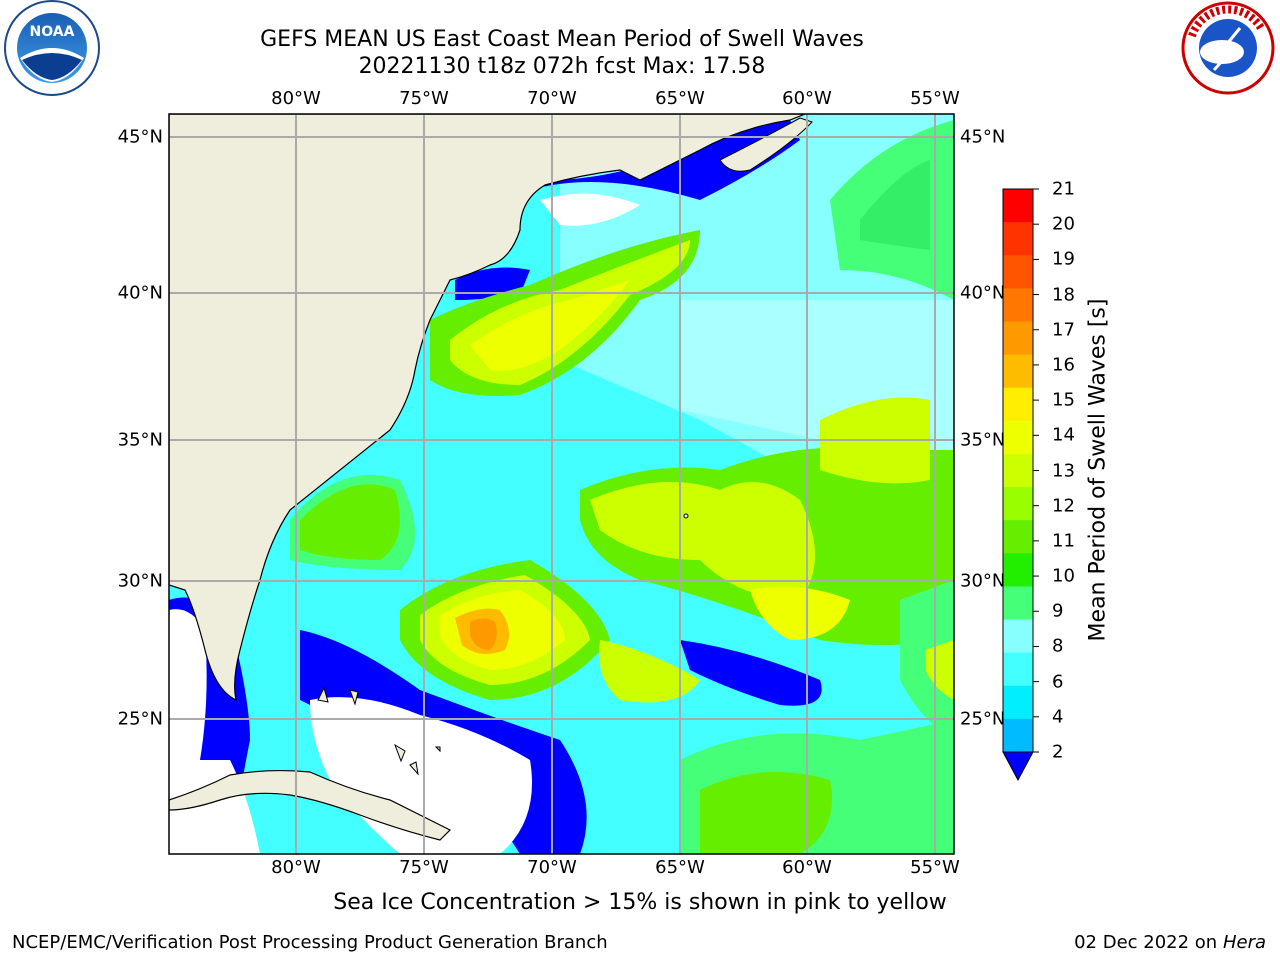 The width and height of the screenshot is (1280, 960). I want to click on colorbar-tick-label: 4, so click(1058, 717).